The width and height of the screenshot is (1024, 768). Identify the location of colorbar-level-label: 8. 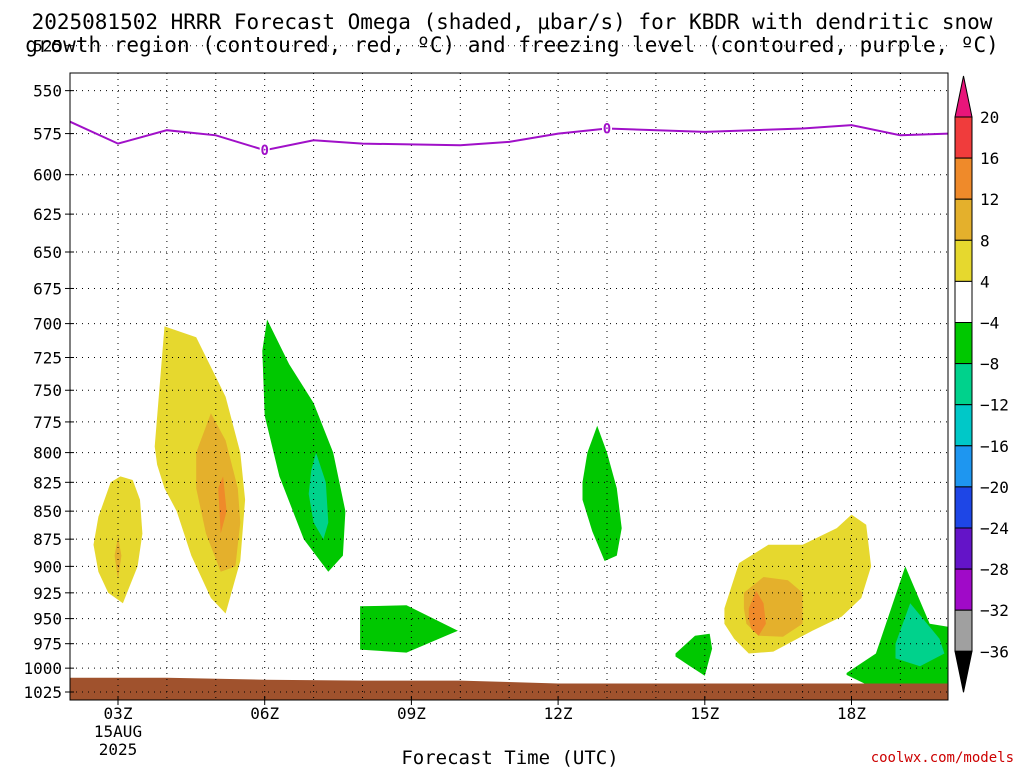
(985, 240).